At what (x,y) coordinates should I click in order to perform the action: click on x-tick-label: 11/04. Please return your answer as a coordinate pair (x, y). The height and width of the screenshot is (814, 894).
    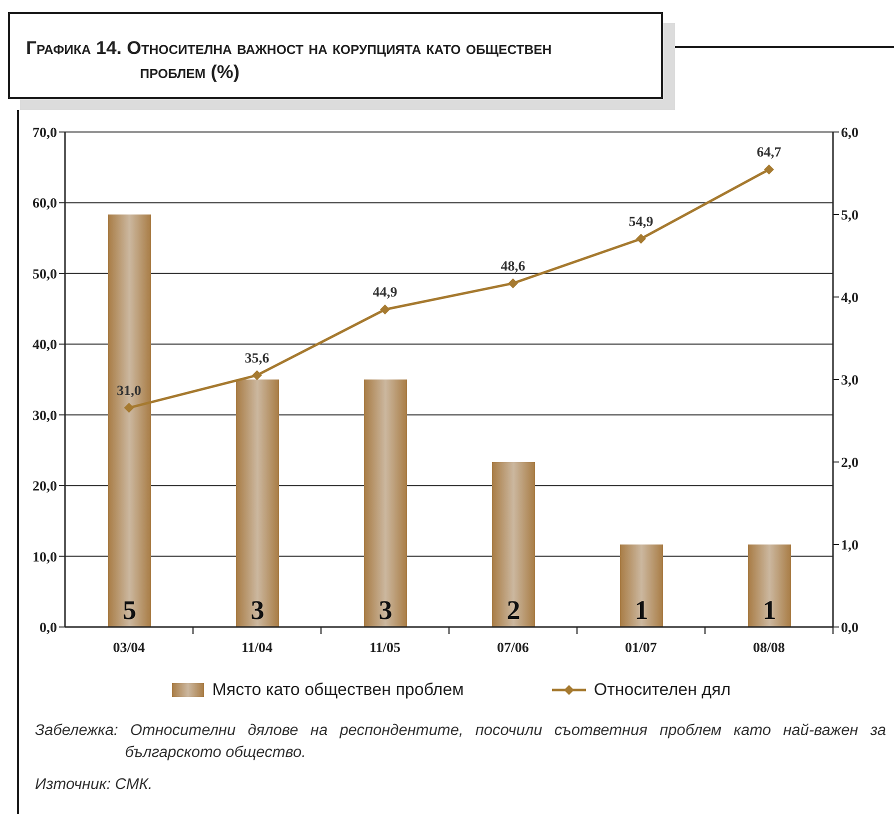
    Looking at the image, I should click on (257, 648).